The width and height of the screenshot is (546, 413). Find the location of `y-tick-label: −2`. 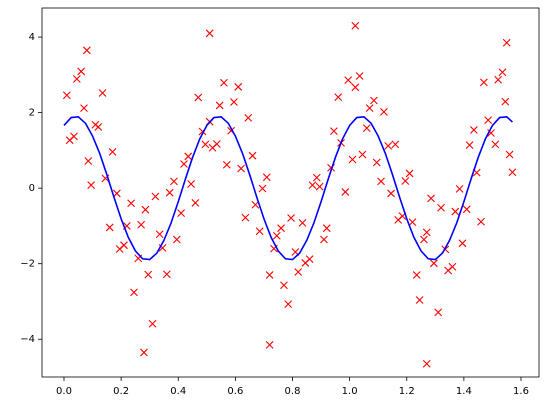

y-tick-label: −2 is located at coordinates (27, 264).